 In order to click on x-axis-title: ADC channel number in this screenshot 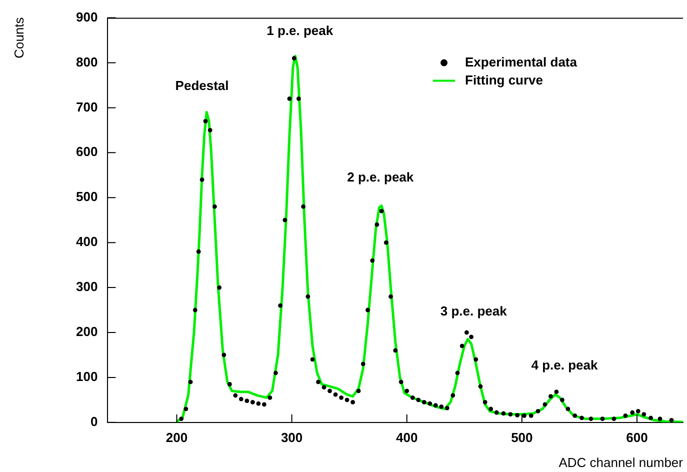, I will do `click(621, 462)`.